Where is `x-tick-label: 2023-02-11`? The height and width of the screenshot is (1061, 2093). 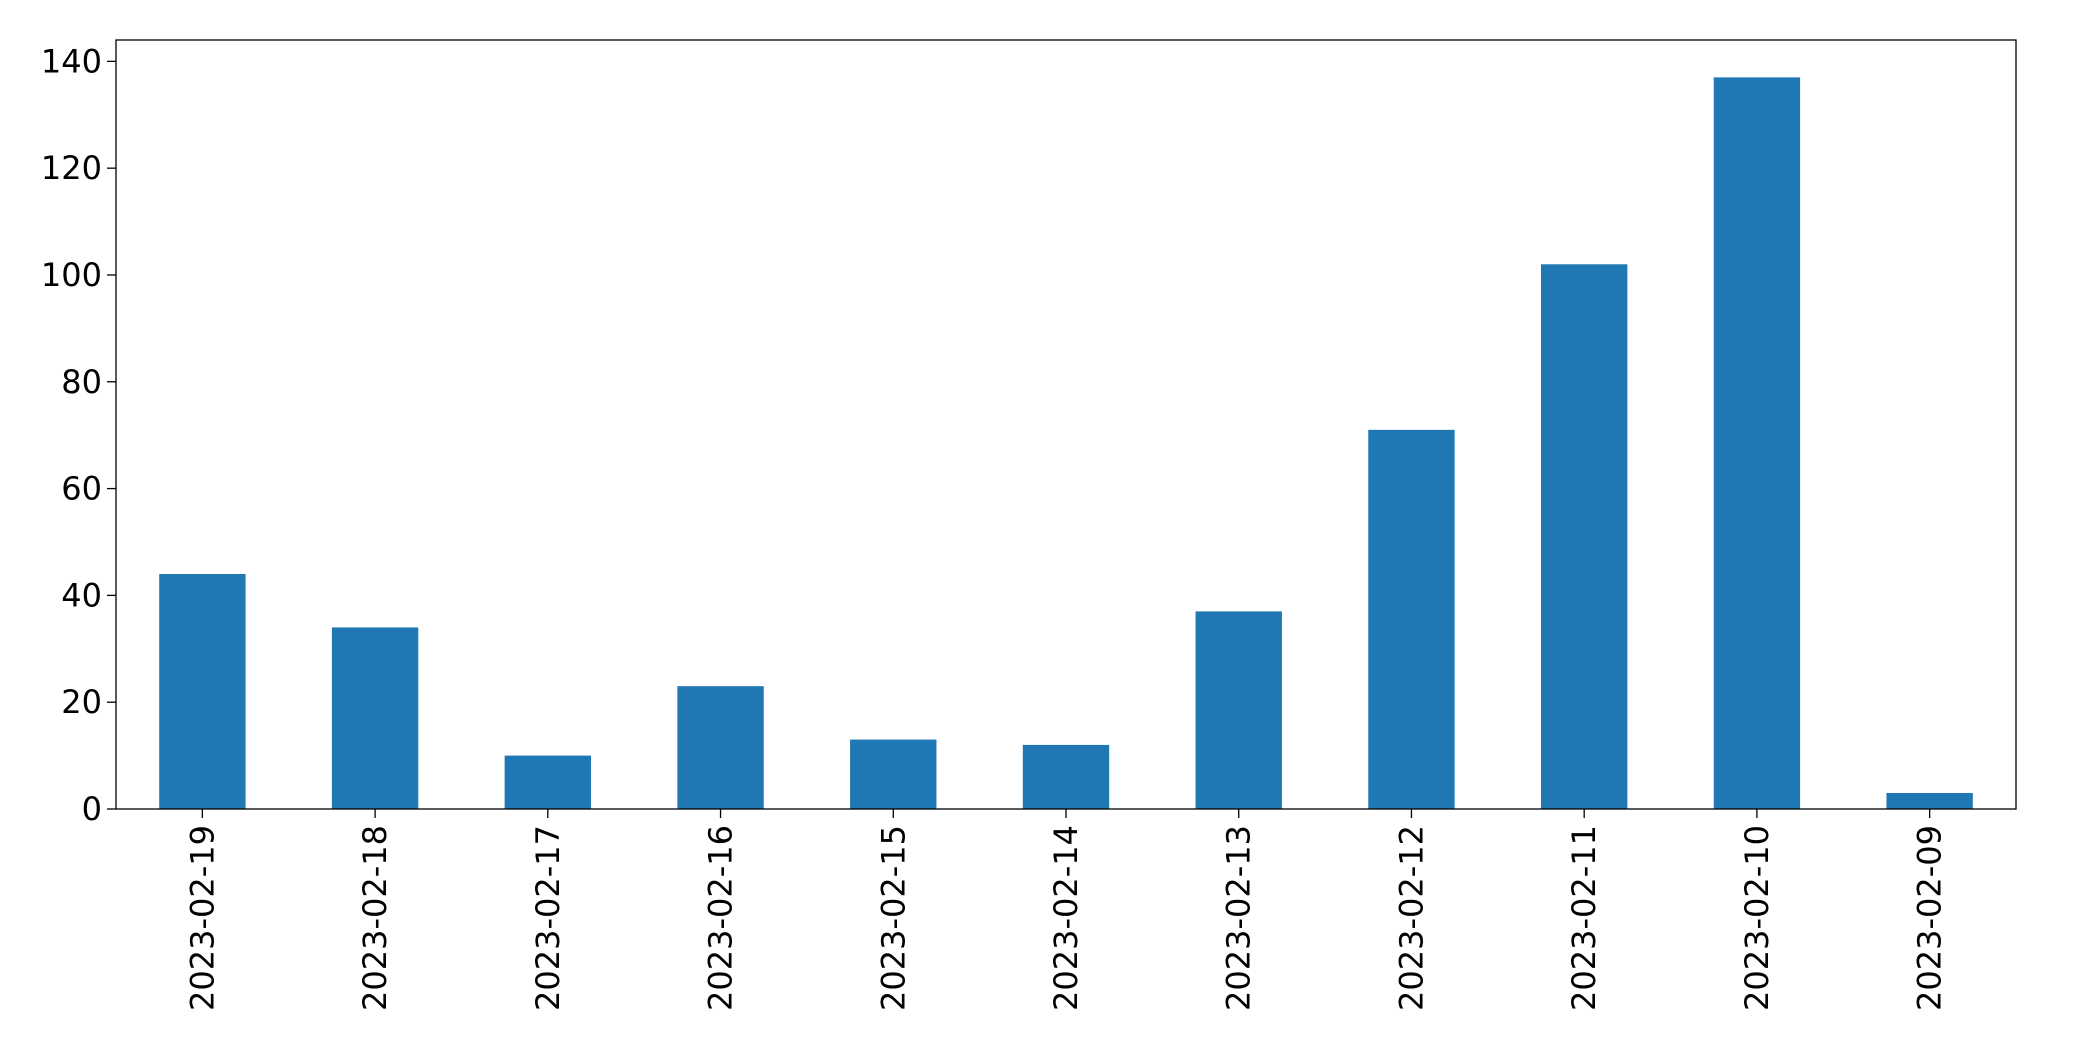 x-tick-label: 2023-02-11 is located at coordinates (1584, 918).